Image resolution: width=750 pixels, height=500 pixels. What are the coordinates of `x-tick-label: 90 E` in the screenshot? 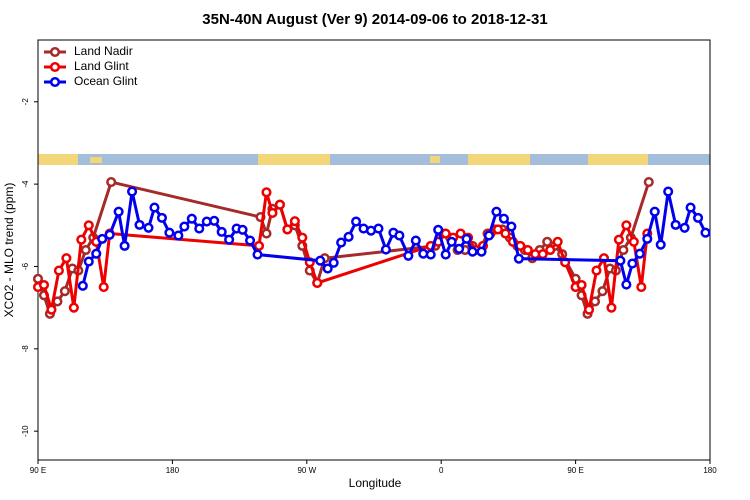 It's located at (575, 470).